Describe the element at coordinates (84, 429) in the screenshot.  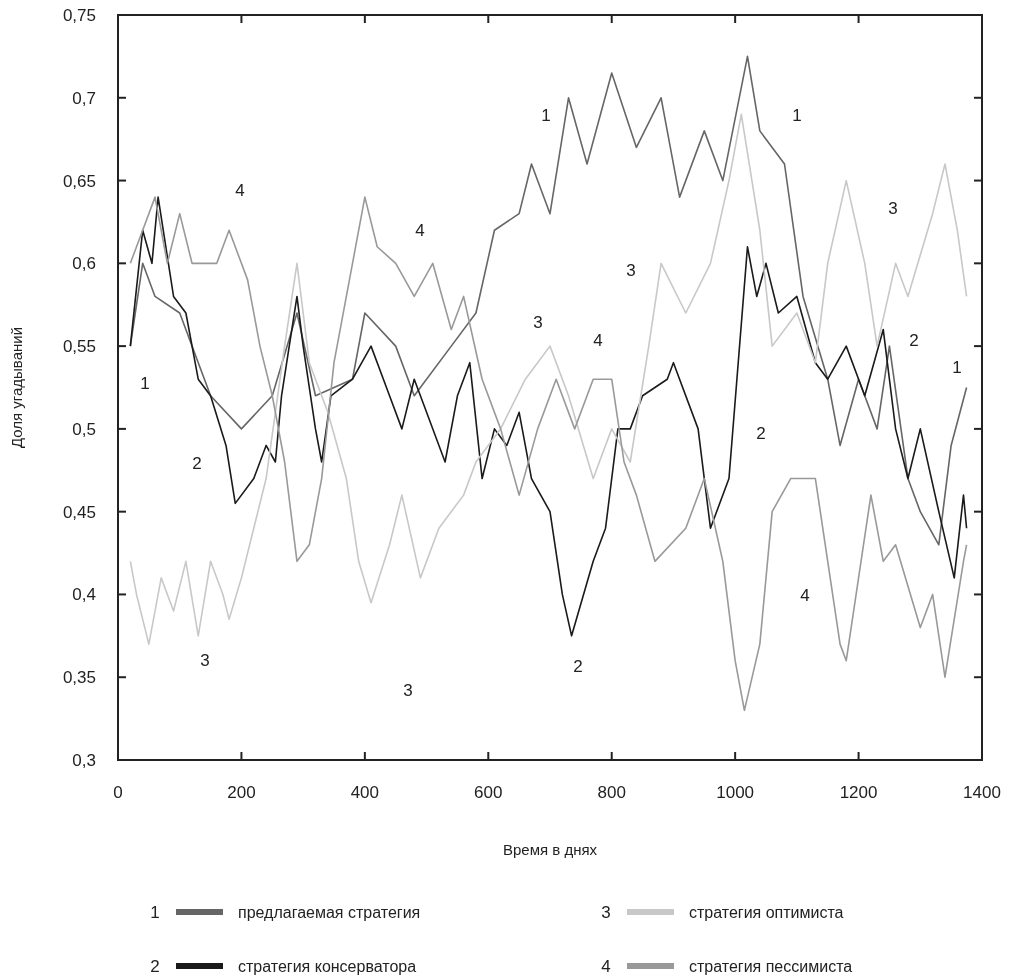
I see `y-tick-label: 0,5` at that location.